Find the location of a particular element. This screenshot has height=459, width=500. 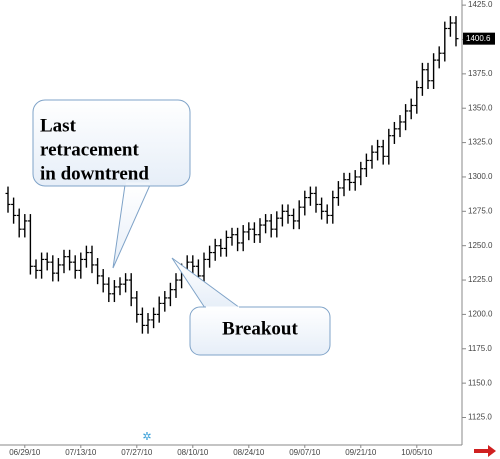

x-tick-label: 10/05/10 is located at coordinates (417, 452).